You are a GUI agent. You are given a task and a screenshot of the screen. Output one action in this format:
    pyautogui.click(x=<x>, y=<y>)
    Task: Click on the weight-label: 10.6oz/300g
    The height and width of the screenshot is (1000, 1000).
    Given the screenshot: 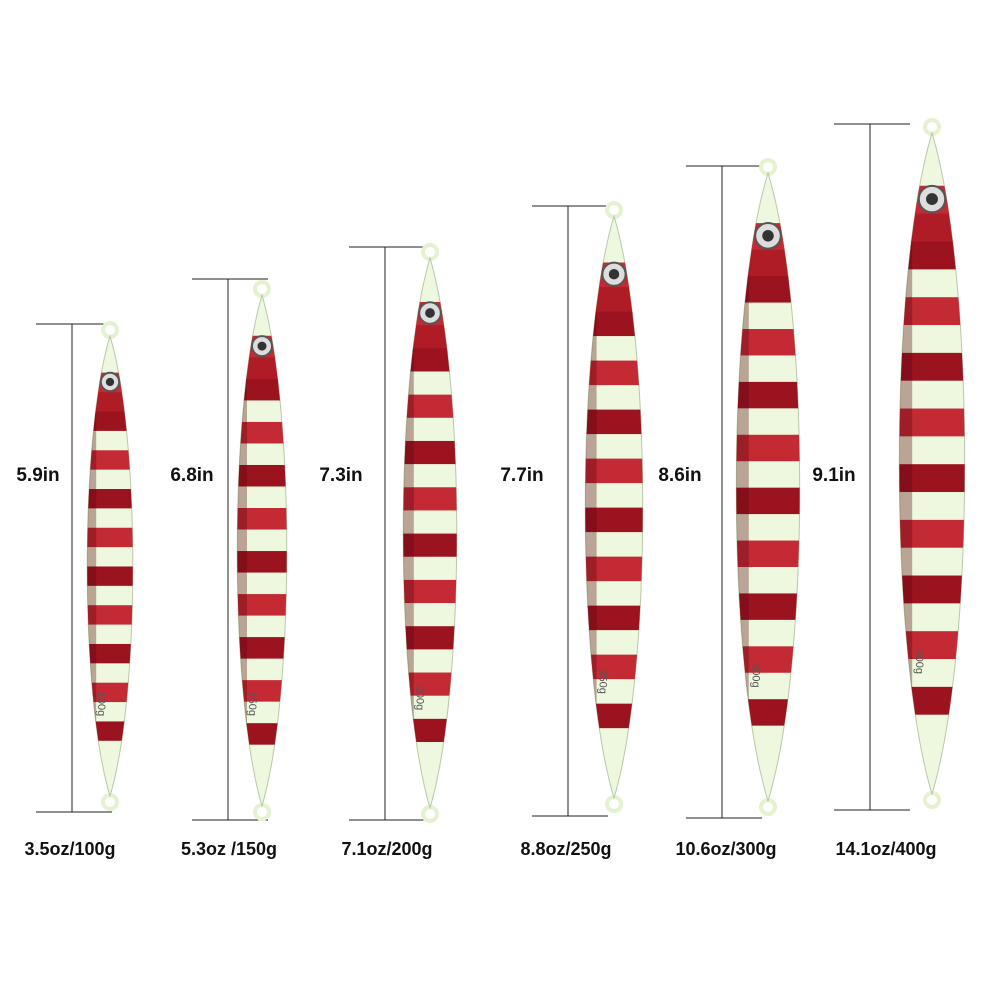 What is the action you would take?
    pyautogui.click(x=725, y=849)
    